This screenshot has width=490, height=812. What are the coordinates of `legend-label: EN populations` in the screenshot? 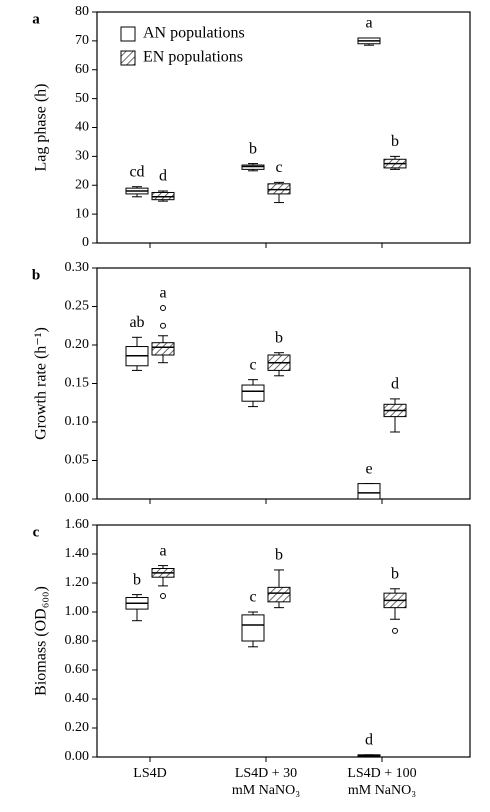 It's located at (193, 57).